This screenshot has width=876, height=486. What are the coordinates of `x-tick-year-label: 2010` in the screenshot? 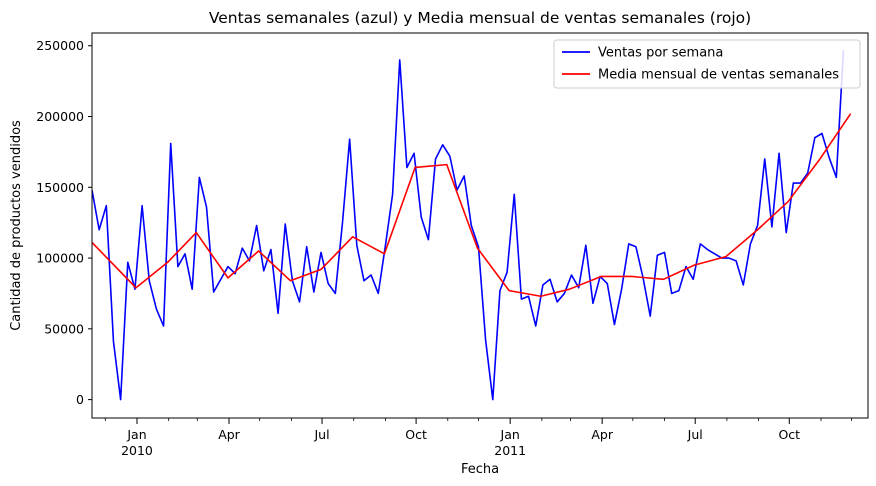 It's located at (137, 450).